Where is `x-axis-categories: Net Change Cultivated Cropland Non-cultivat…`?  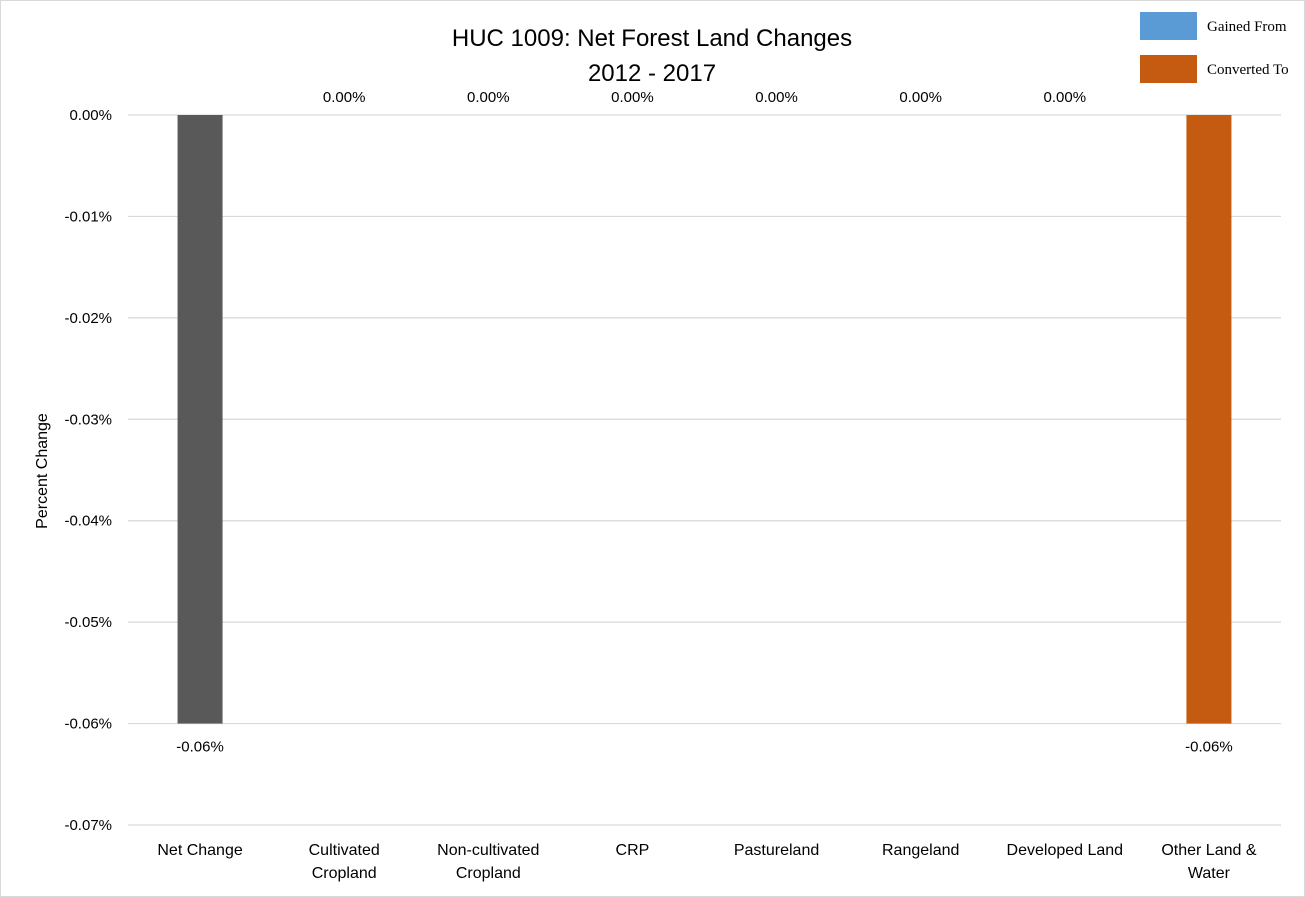
x-axis-categories: Net Change Cultivated Cropland Non-cultivat… is located at coordinates (706, 862).